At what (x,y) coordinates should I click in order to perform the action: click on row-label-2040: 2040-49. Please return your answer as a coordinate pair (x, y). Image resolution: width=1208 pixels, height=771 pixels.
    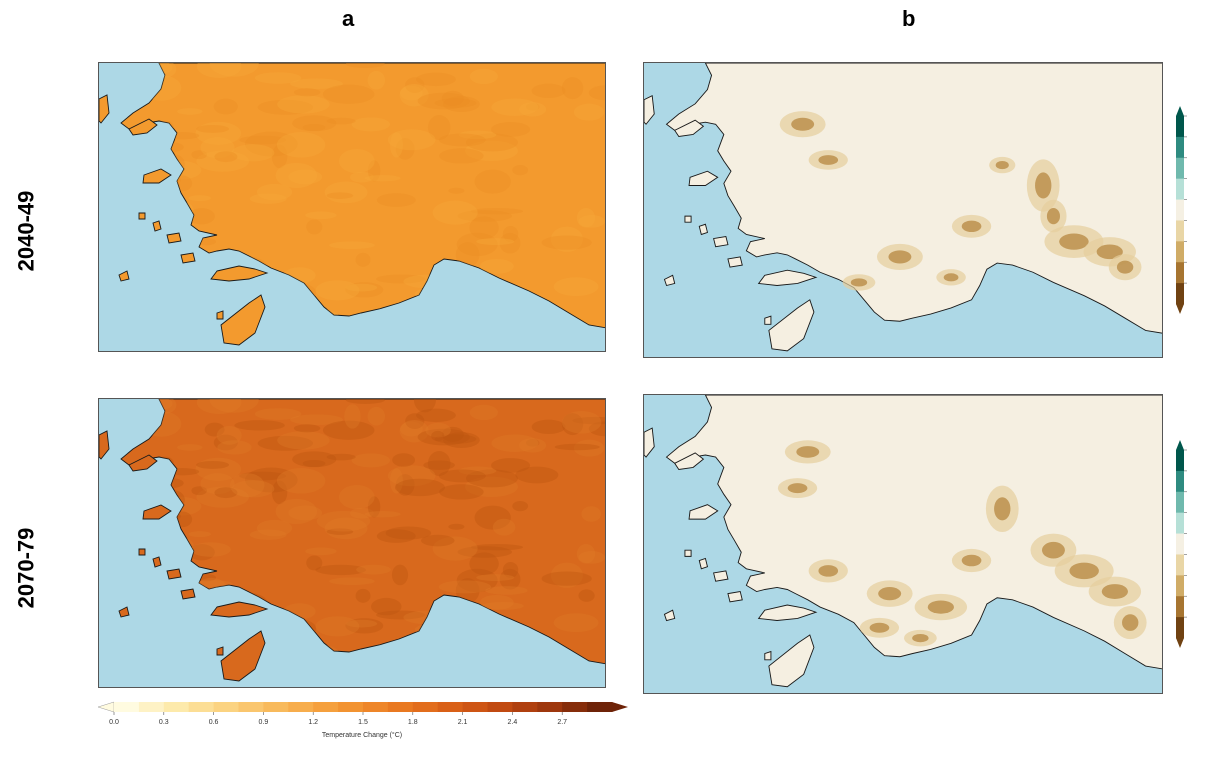
    Looking at the image, I should click on (26, 231).